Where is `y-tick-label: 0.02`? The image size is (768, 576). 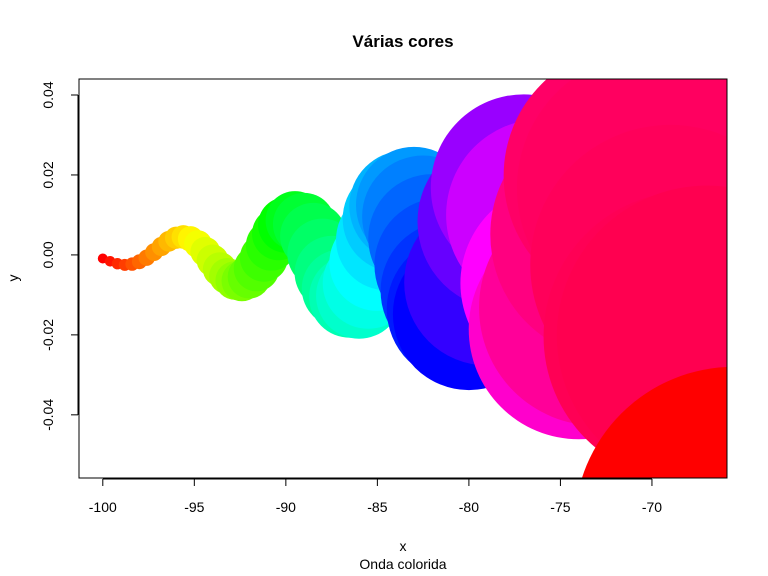 y-tick-label: 0.02 is located at coordinates (48, 174).